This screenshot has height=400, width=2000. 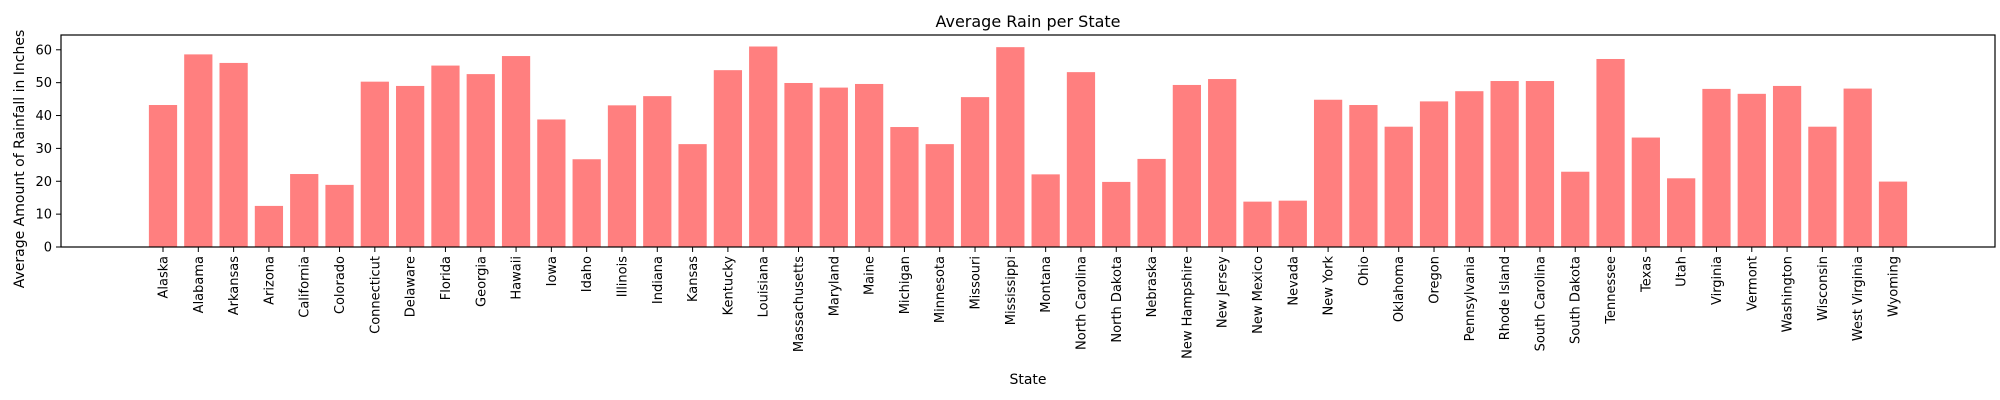 What do you see at coordinates (1787, 166) in the screenshot?
I see `bar-washington` at bounding box center [1787, 166].